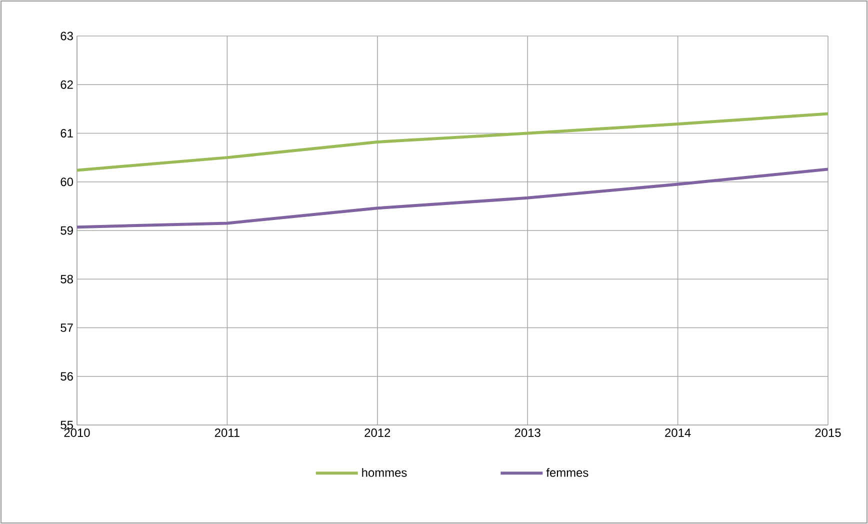 The height and width of the screenshot is (524, 868). I want to click on y-tick-label: 58, so click(66, 279).